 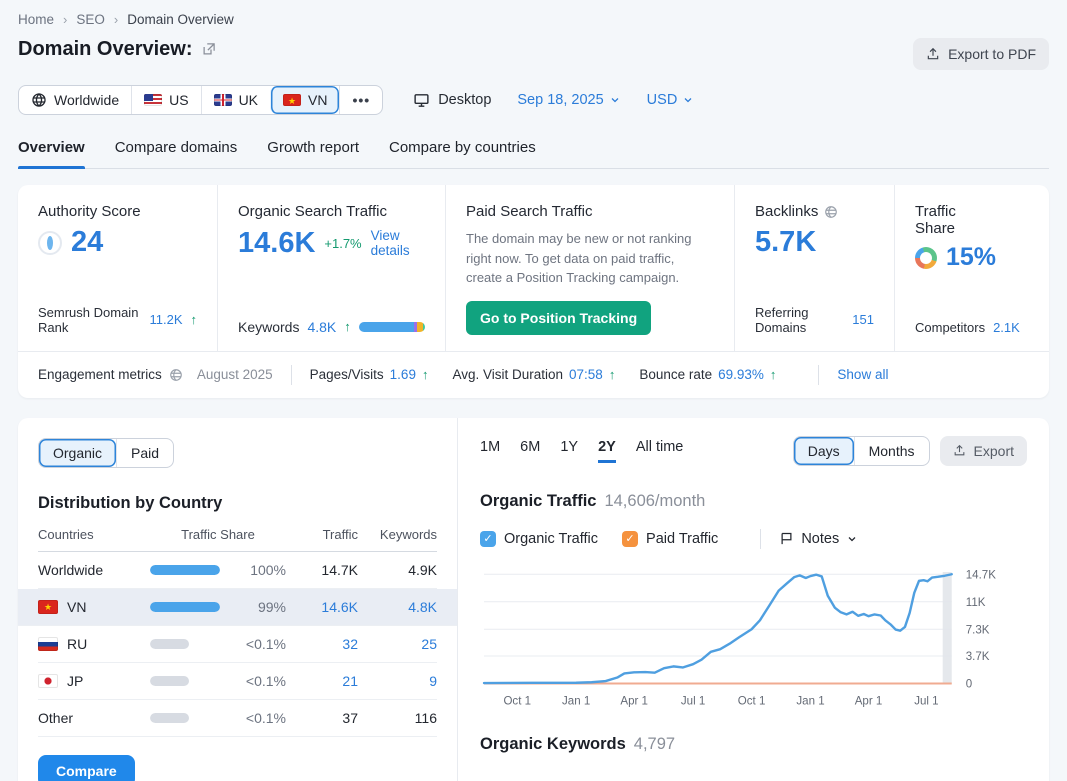 What do you see at coordinates (153, 100) in the screenshot?
I see `us-flag-icon` at bounding box center [153, 100].